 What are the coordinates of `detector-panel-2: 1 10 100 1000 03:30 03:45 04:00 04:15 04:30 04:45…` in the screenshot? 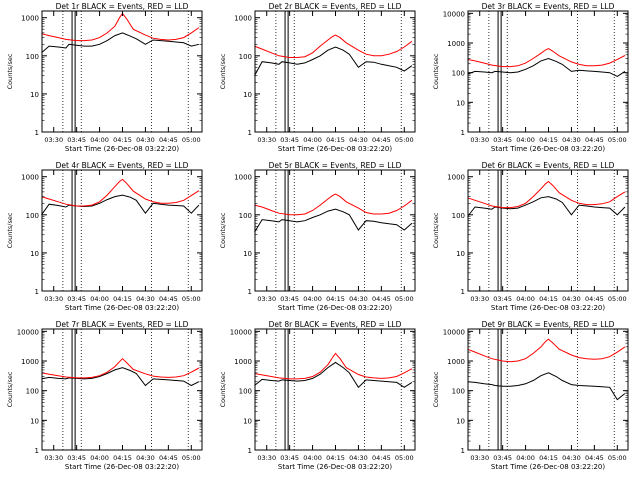 It's located at (317, 77).